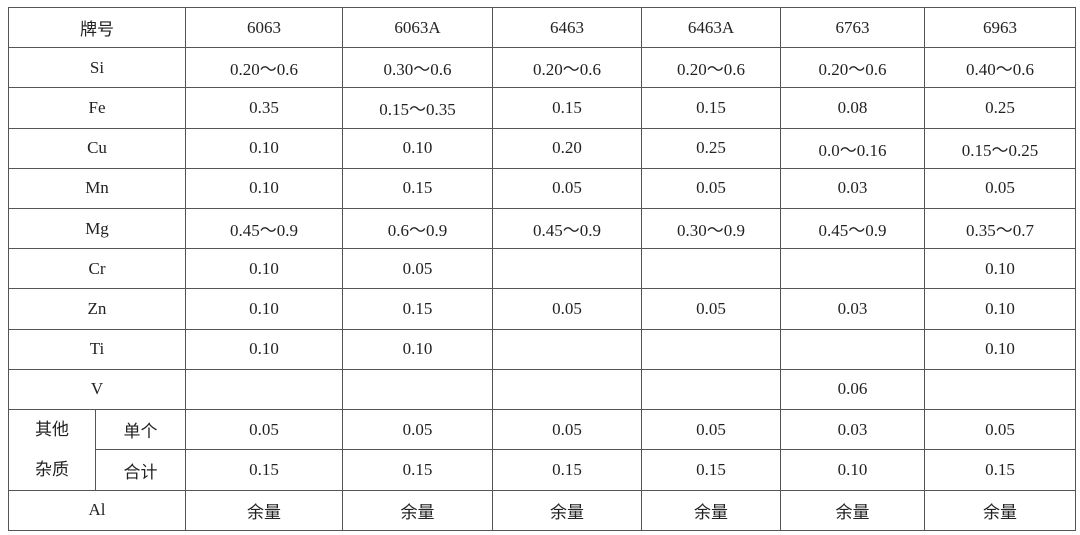 The width and height of the screenshot is (1080, 535). What do you see at coordinates (264, 27) in the screenshot?
I see `grade-header: 6063` at bounding box center [264, 27].